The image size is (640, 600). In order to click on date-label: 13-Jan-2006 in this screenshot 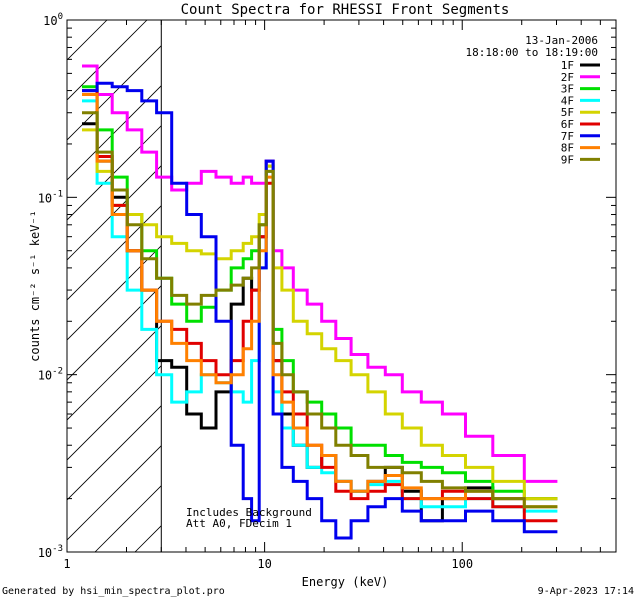, I will do `click(561, 40)`.